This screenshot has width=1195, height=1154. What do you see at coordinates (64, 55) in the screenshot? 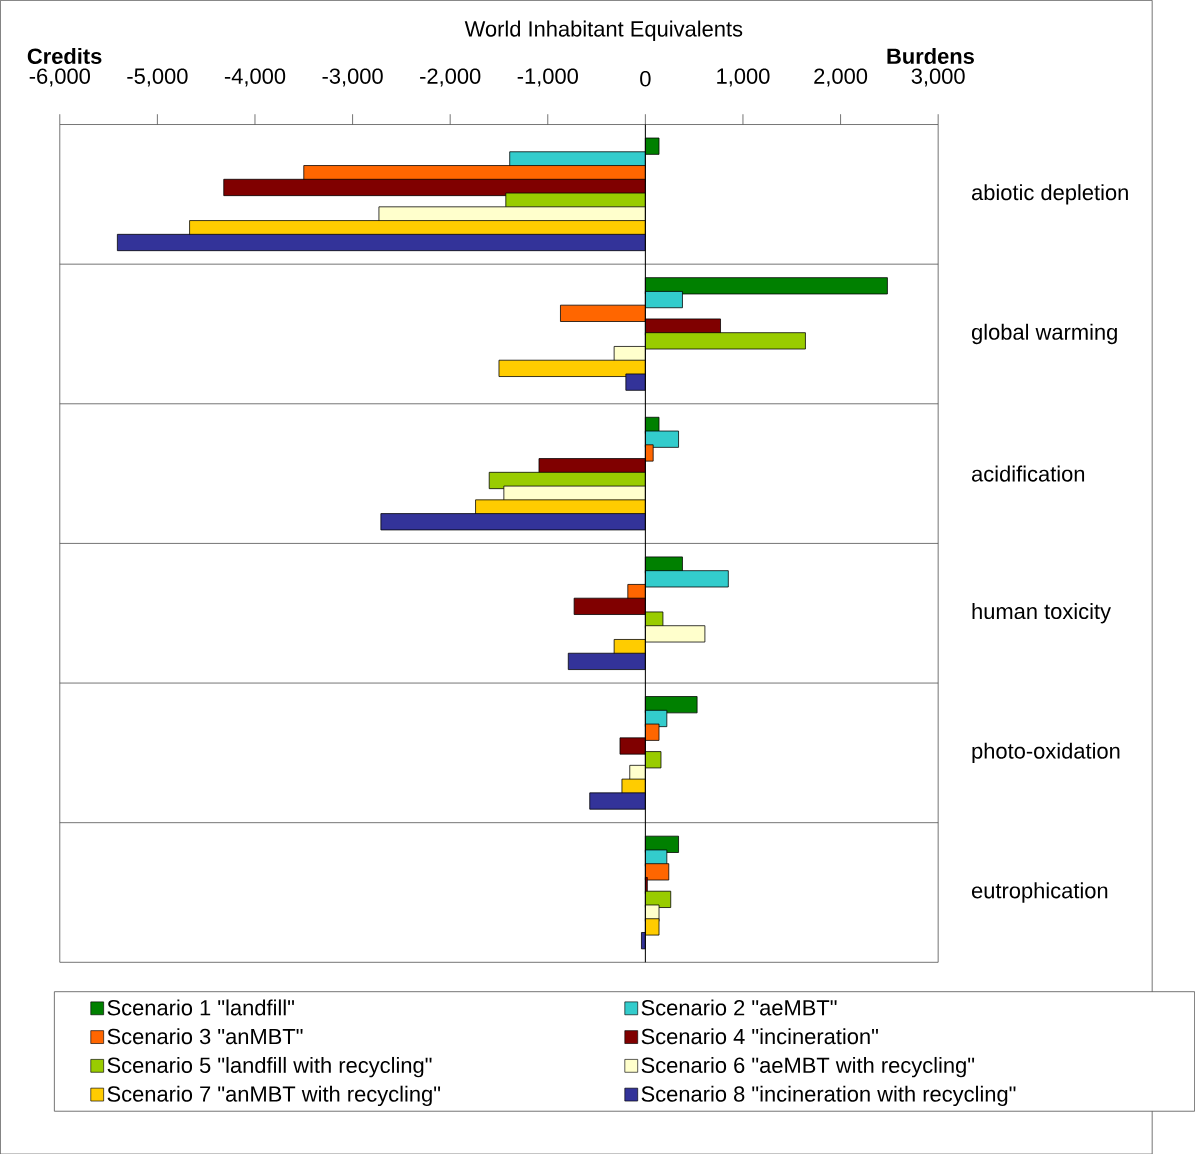
I see `text: Credits` at bounding box center [64, 55].